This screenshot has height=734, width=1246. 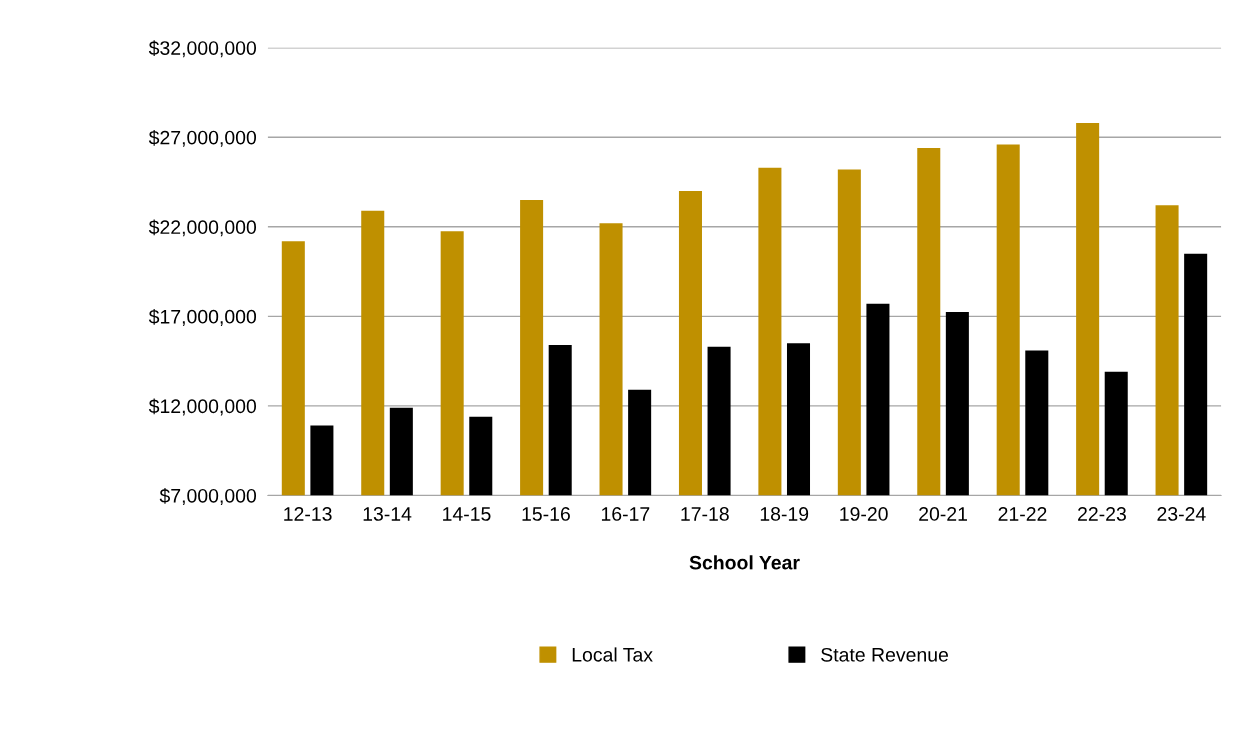 I want to click on y-tick-label: $22,000,000, so click(x=202, y=228).